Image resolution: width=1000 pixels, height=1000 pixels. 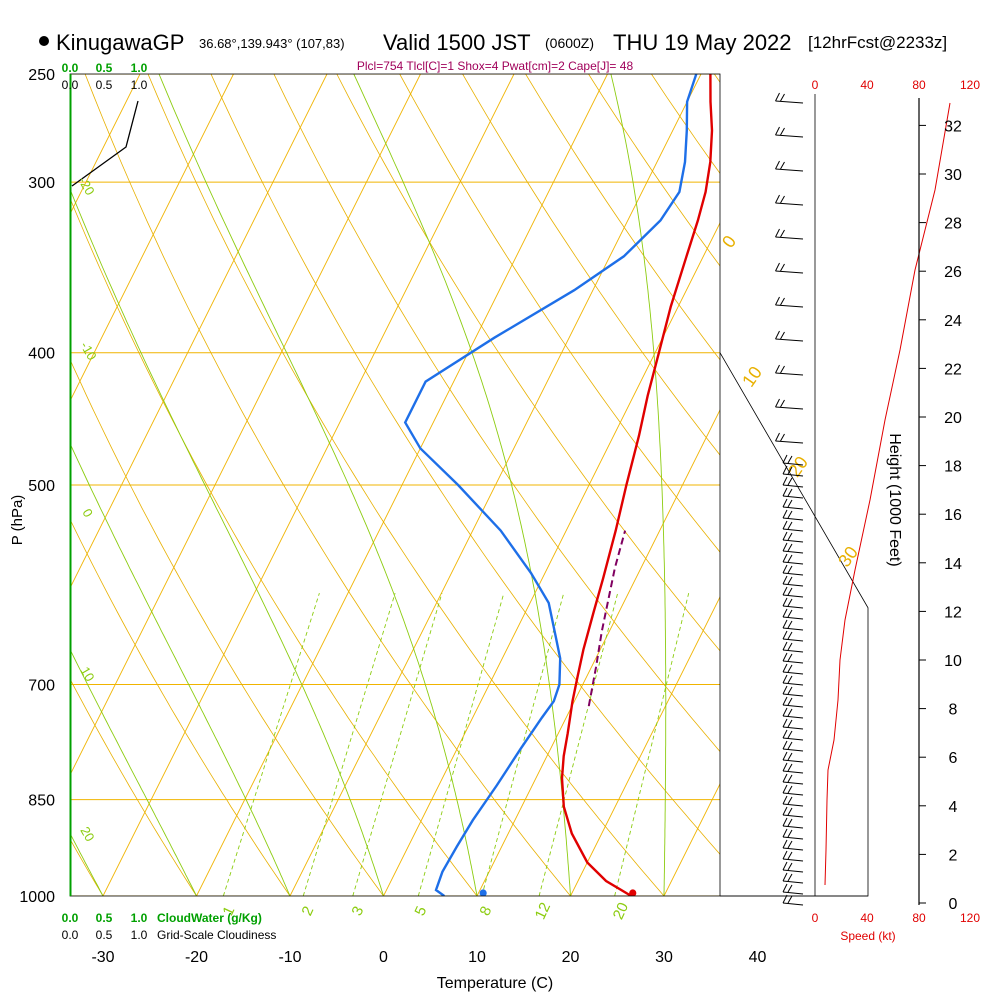 What do you see at coordinates (86, 186) in the screenshot?
I see `moist-adiabat-label: -20` at bounding box center [86, 186].